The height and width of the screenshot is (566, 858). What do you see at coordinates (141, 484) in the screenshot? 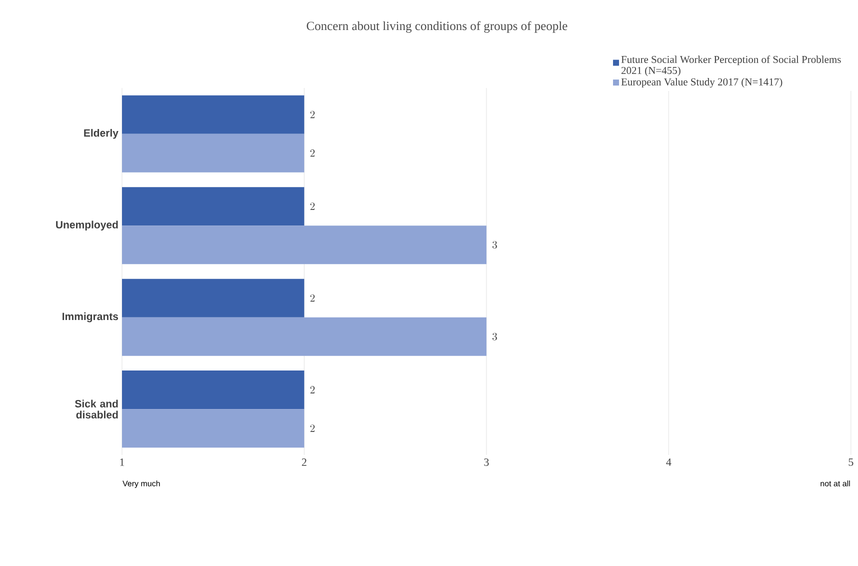
I see `text: Very much` at bounding box center [141, 484].